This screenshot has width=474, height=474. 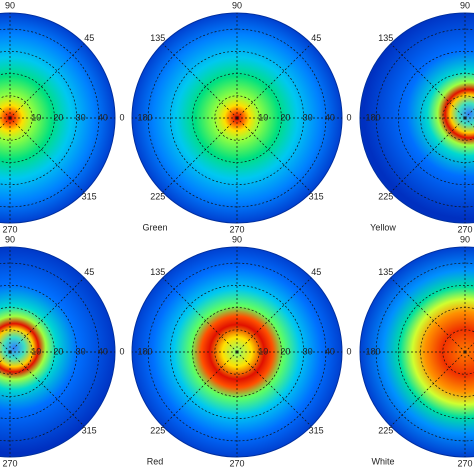 What do you see at coordinates (383, 227) in the screenshot?
I see `panel-label: Yellow` at bounding box center [383, 227].